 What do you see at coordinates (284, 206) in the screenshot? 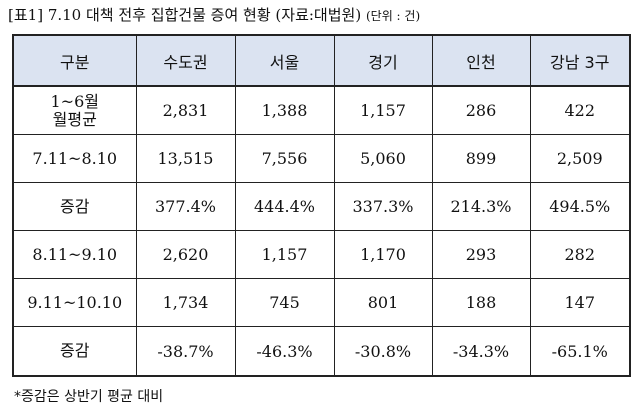
I see `table-cell: 444.4%` at bounding box center [284, 206].